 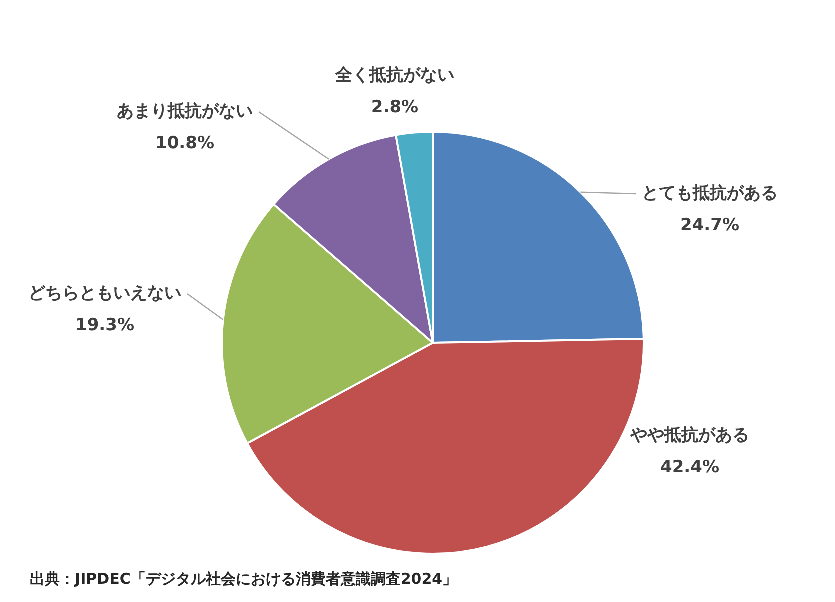 I want to click on source-note: 出典：JIPDEC「デジタル社会における消費者意識調査2024」, so click(x=244, y=579).